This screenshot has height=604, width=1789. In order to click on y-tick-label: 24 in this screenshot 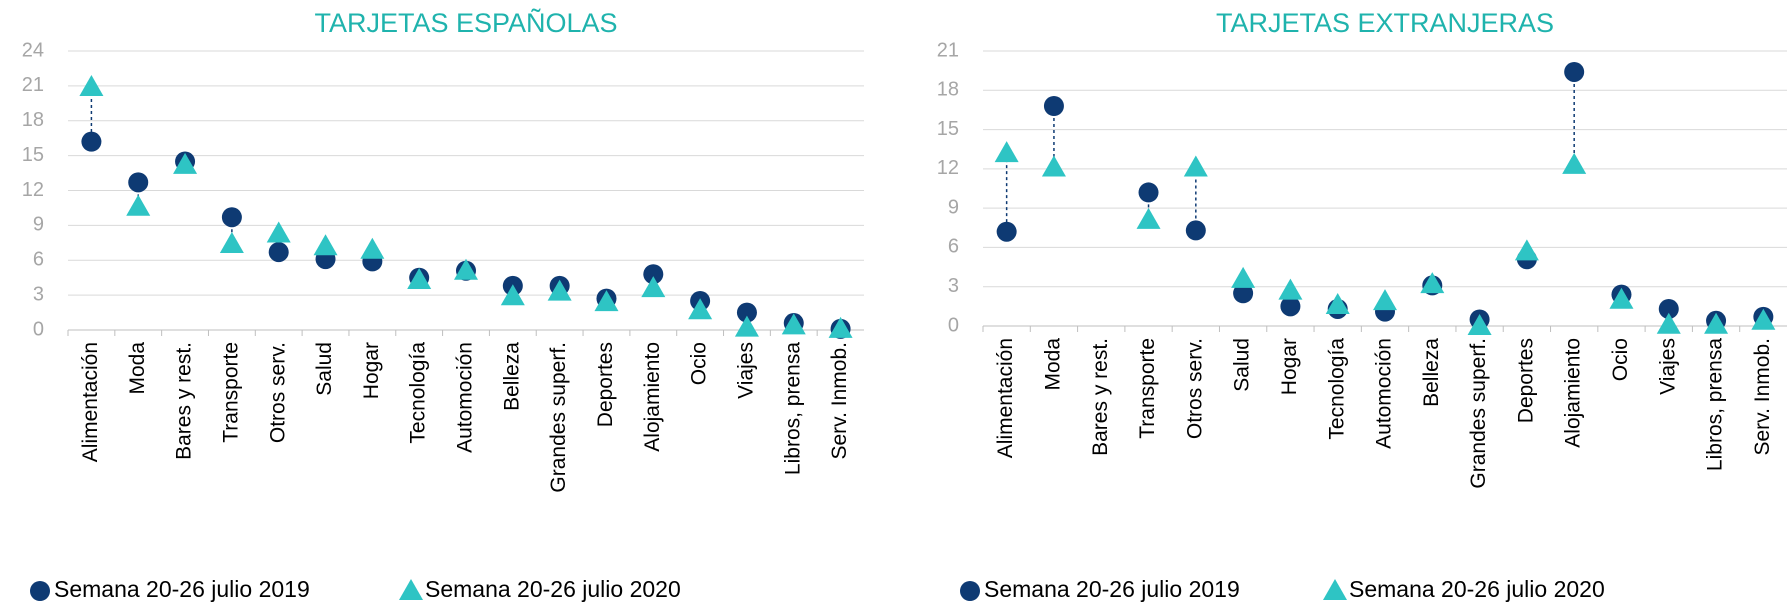, I will do `click(33, 50)`.